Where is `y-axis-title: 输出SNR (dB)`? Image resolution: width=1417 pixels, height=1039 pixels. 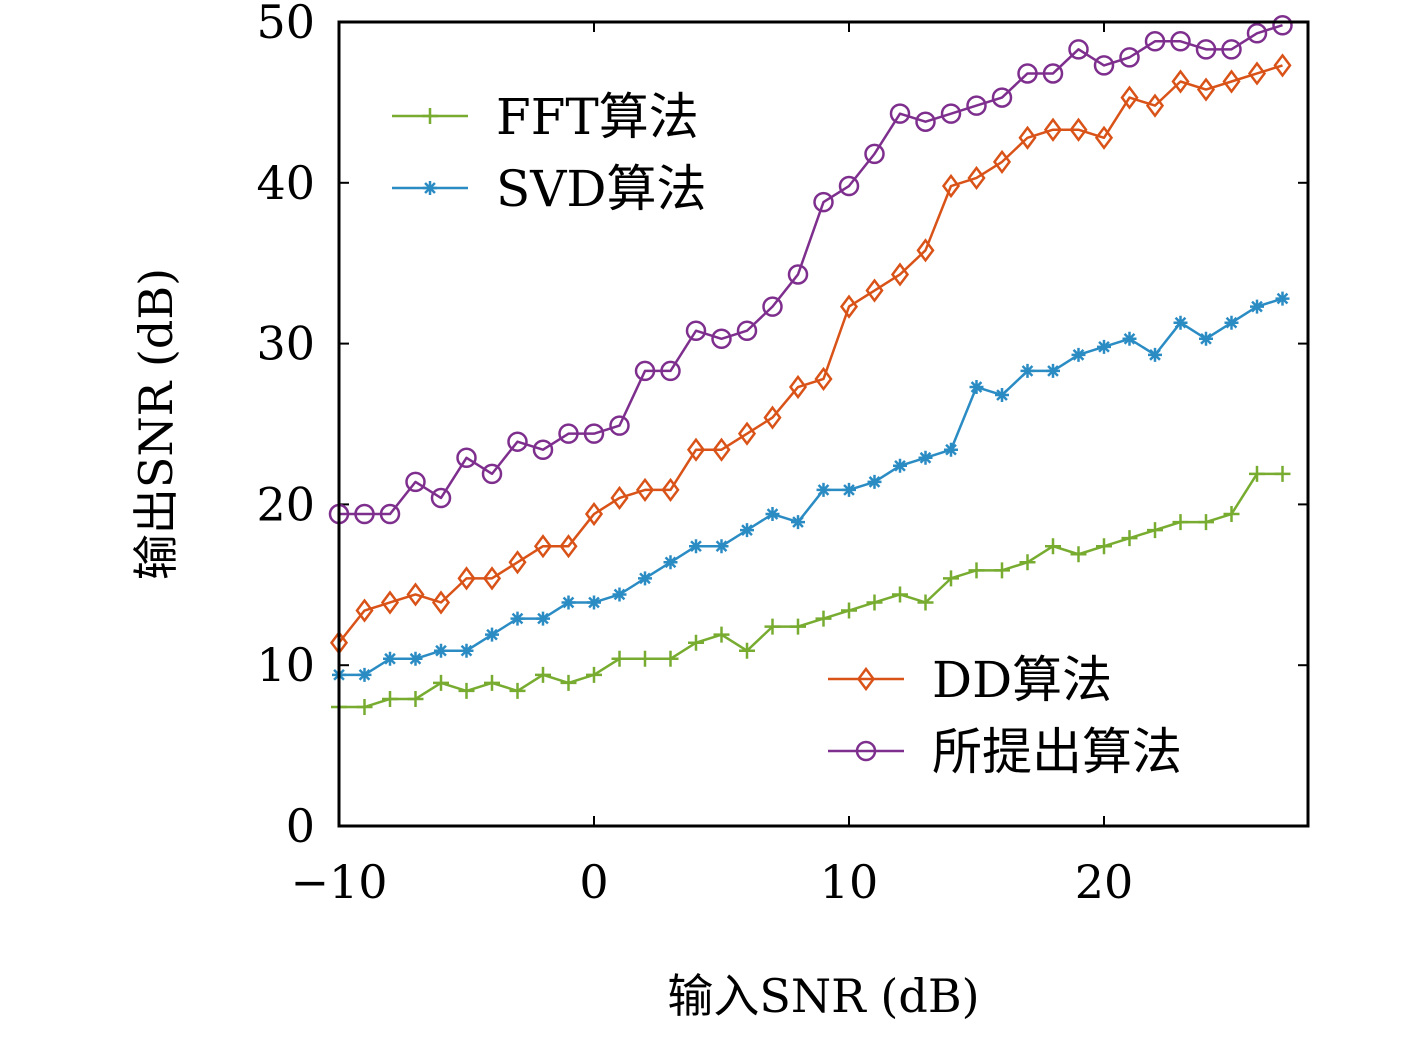 y-axis-title: 输出SNR (dB) is located at coordinates (156, 424).